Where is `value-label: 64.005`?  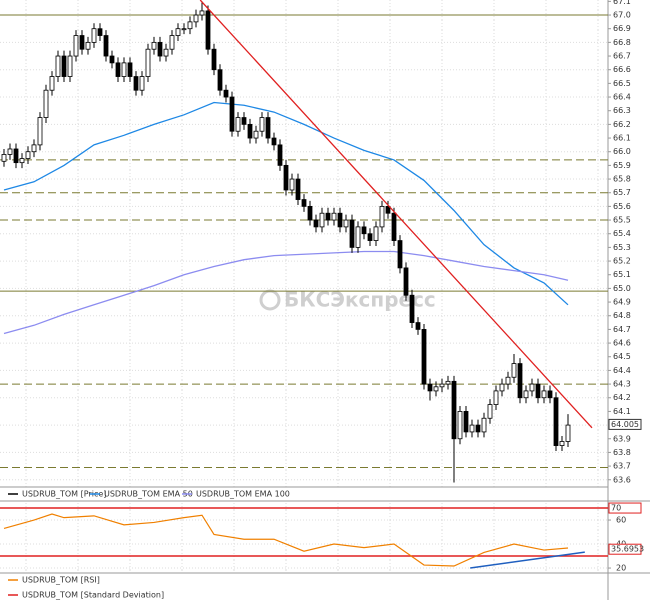
value-label: 64.005 is located at coordinates (625, 424).